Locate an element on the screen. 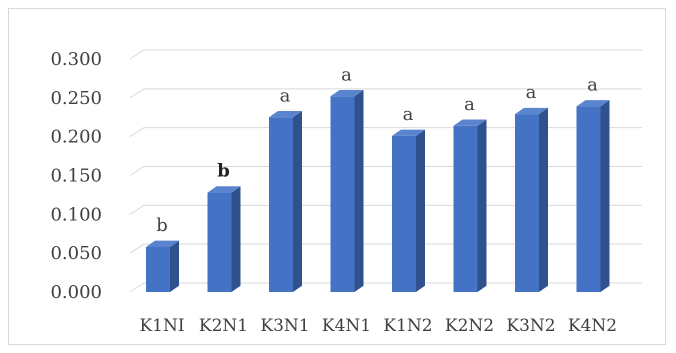 Image resolution: width=676 pixels, height=353 pixels. x-tick-label: K3N1 is located at coordinates (284, 326).